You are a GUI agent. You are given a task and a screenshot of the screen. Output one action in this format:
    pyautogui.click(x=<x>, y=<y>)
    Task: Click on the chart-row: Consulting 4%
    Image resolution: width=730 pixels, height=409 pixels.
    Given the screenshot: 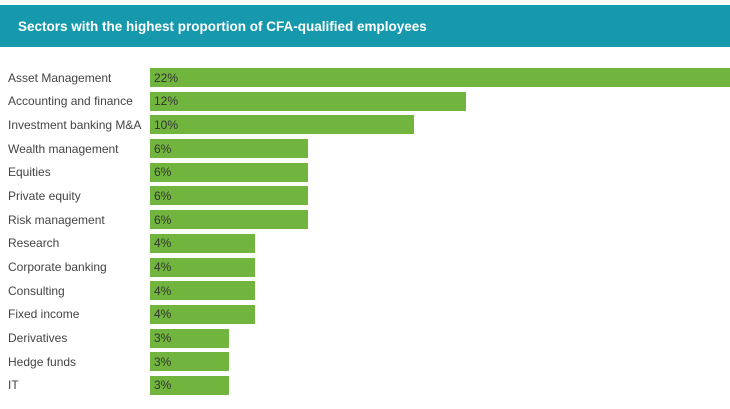 What is the action you would take?
    pyautogui.click(x=365, y=291)
    